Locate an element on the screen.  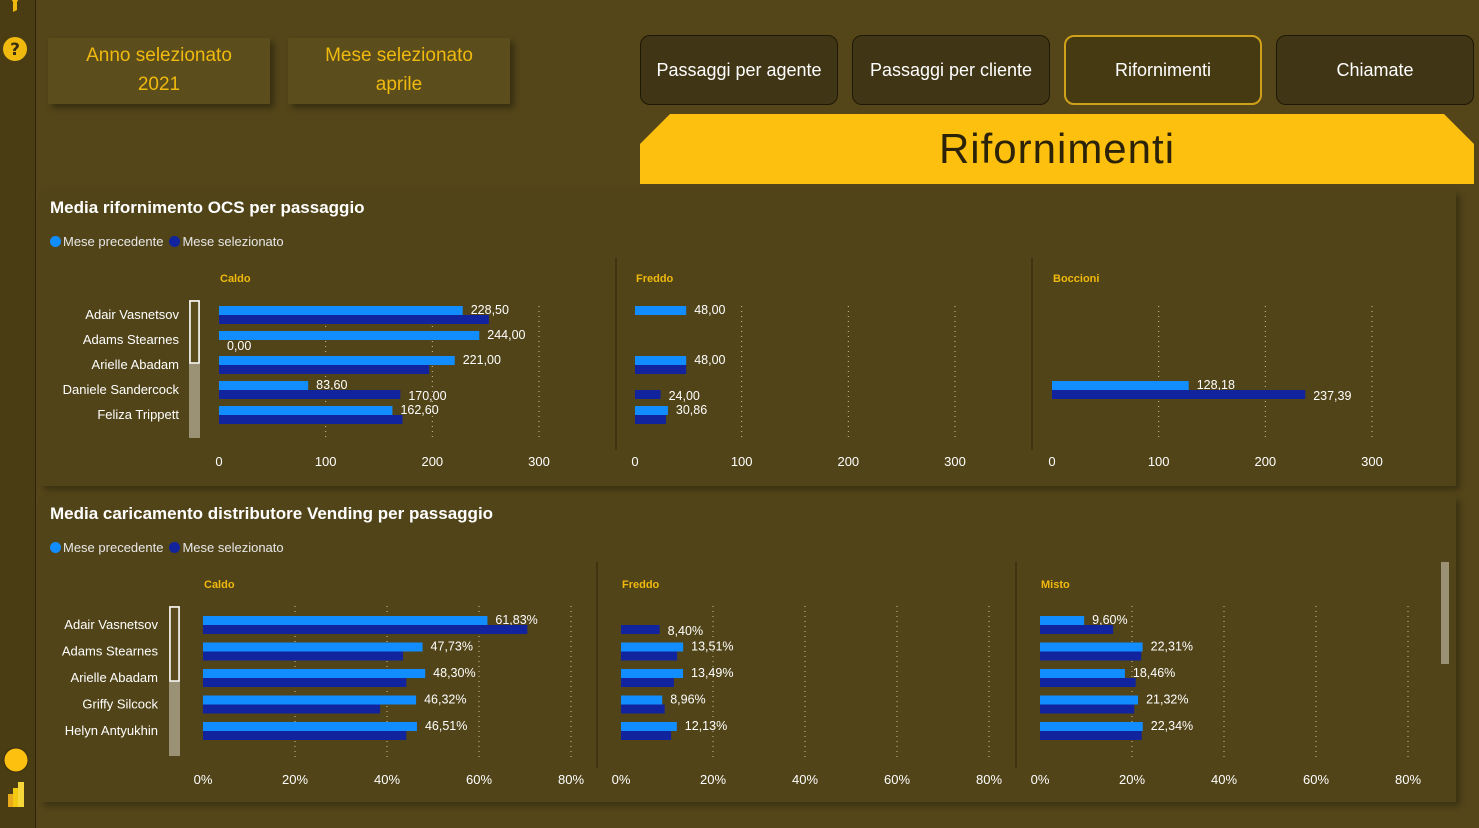
data-label: 162,60 is located at coordinates (419, 410).